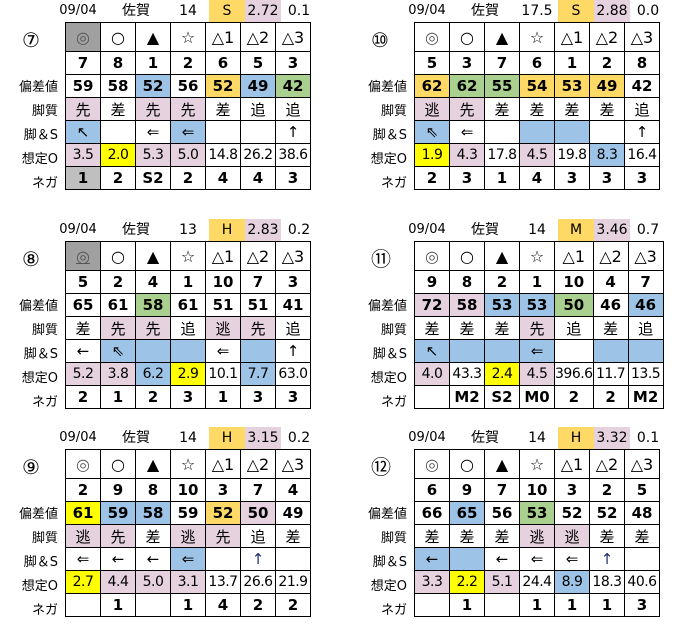 This screenshot has height=630, width=682. Describe the element at coordinates (223, 374) in the screenshot. I see `cell: 10.1` at that location.